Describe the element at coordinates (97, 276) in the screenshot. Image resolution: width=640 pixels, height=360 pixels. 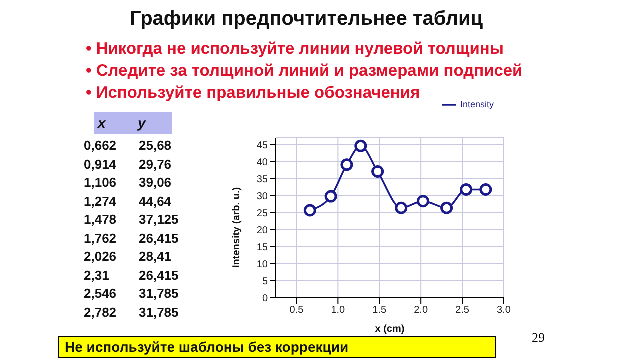
I see `text: 2,31` at that location.